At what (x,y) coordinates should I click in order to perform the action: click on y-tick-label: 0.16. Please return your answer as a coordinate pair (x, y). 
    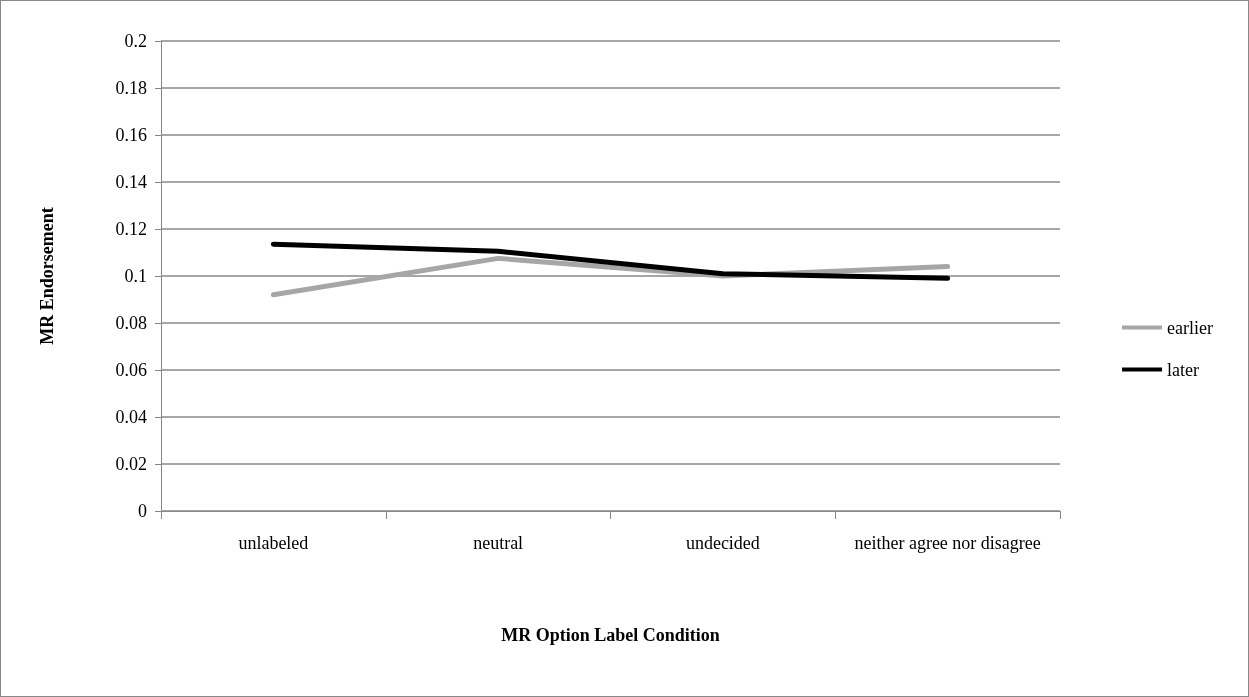
    Looking at the image, I should click on (131, 135).